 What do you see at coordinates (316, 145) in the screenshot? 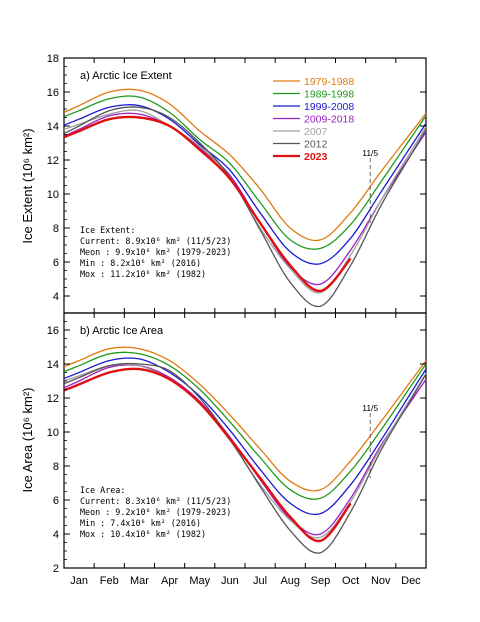
I see `legend-entry: 2012` at bounding box center [316, 145].